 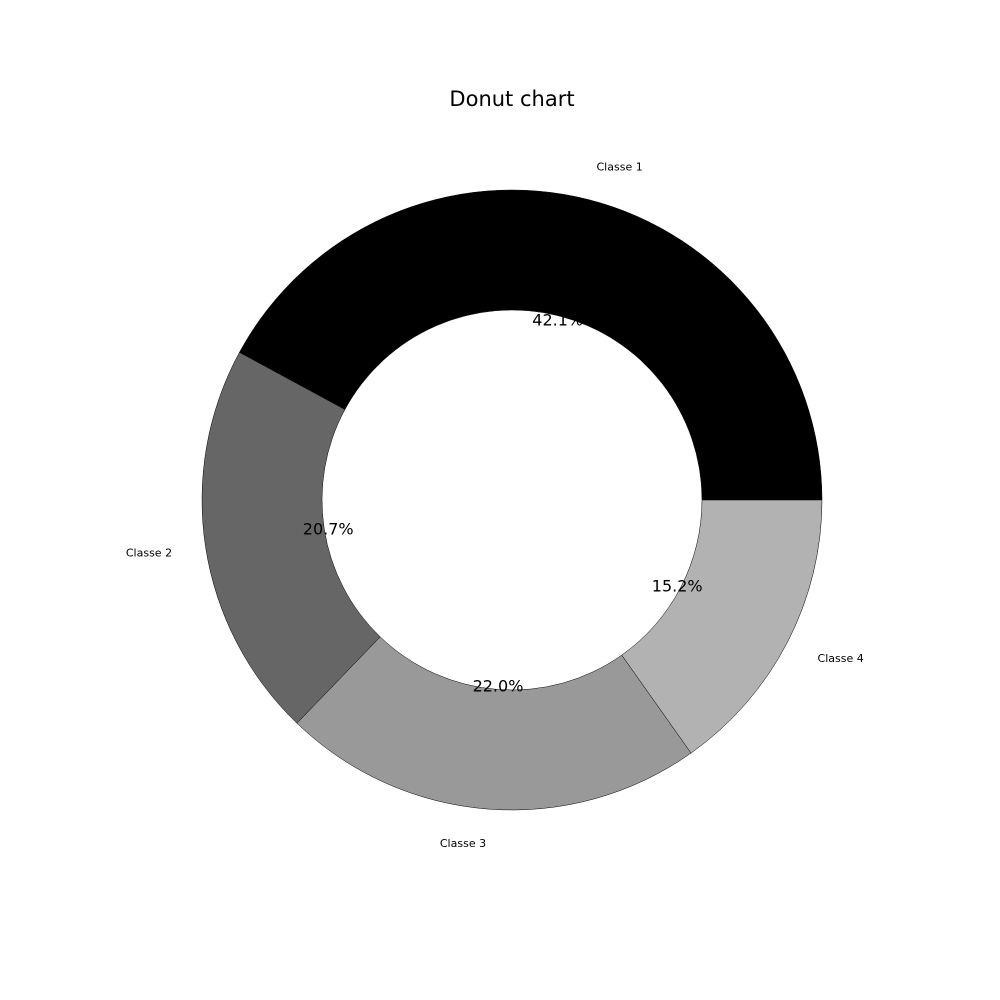 I want to click on category-label-classe-4: Classe 4, so click(x=841, y=658).